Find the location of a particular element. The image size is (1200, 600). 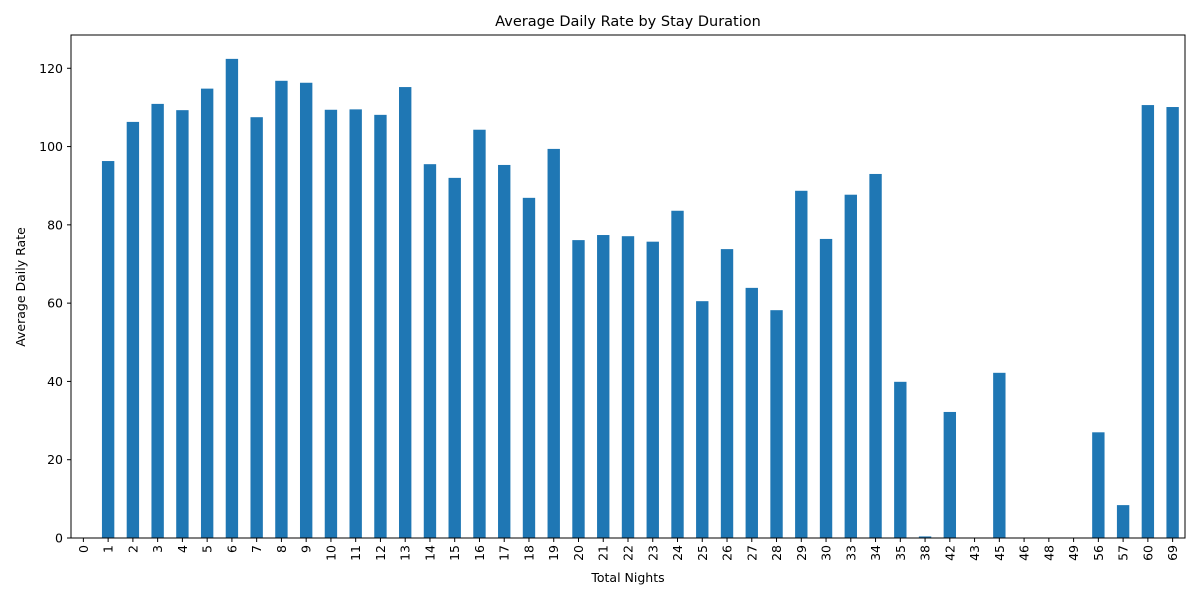

y-tick-label: 60 is located at coordinates (55, 303).